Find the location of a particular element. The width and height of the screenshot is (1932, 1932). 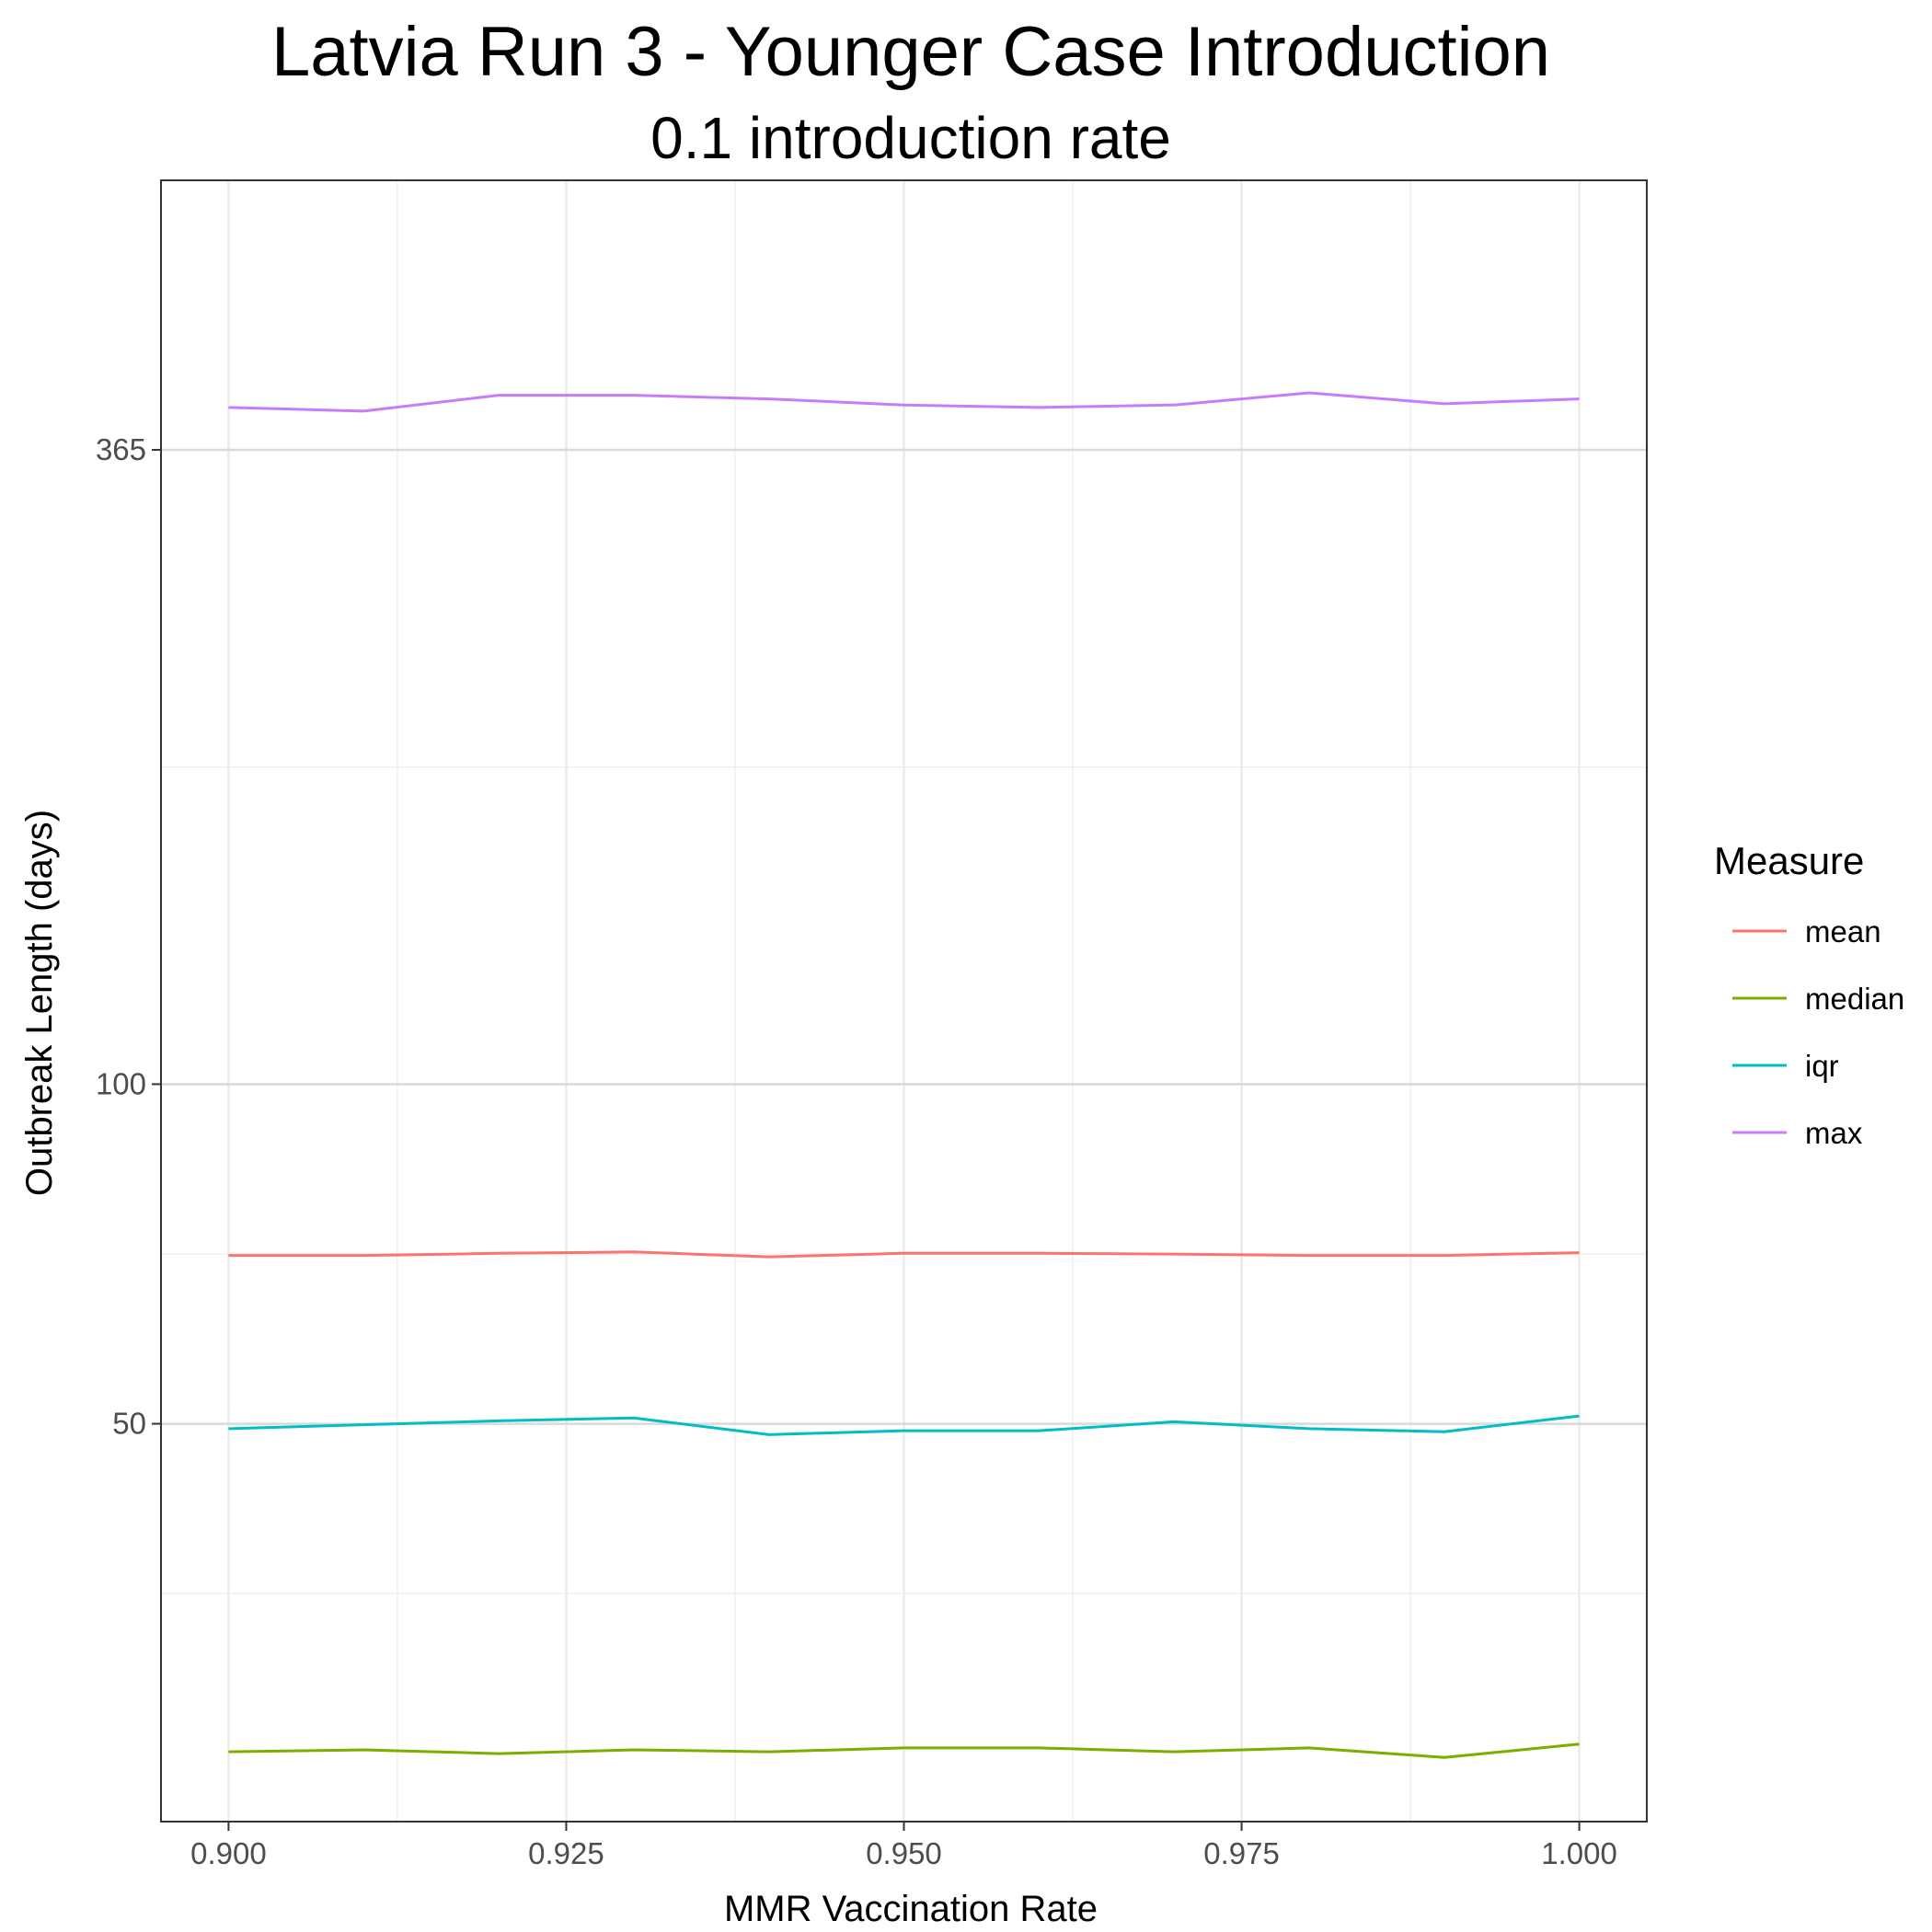

legend-title: Measure is located at coordinates (1789, 860).